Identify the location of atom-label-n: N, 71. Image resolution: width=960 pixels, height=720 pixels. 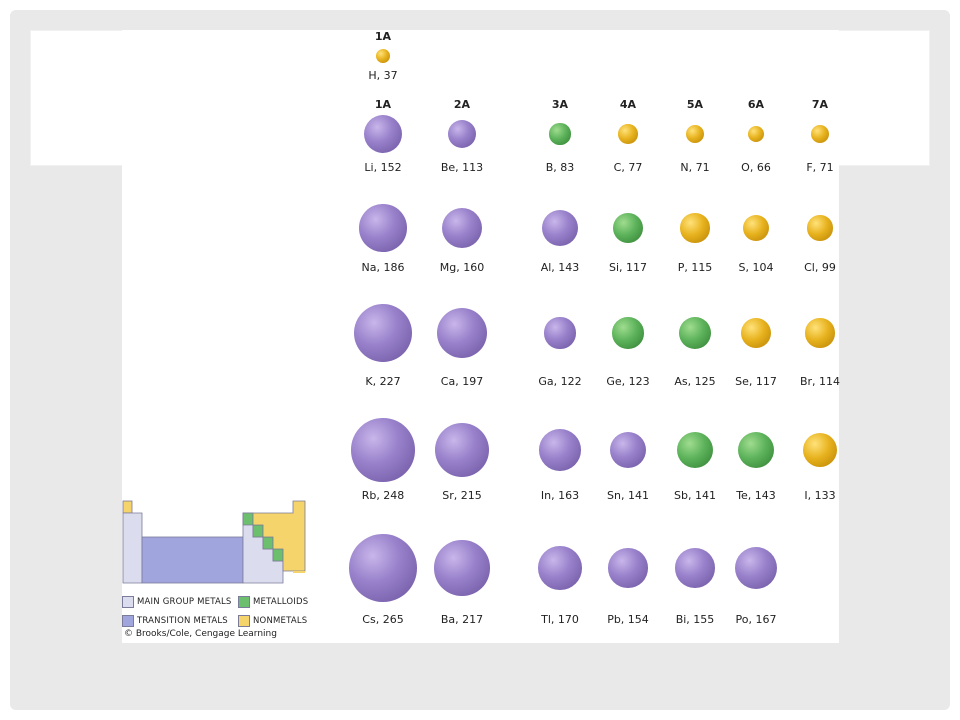
(695, 167).